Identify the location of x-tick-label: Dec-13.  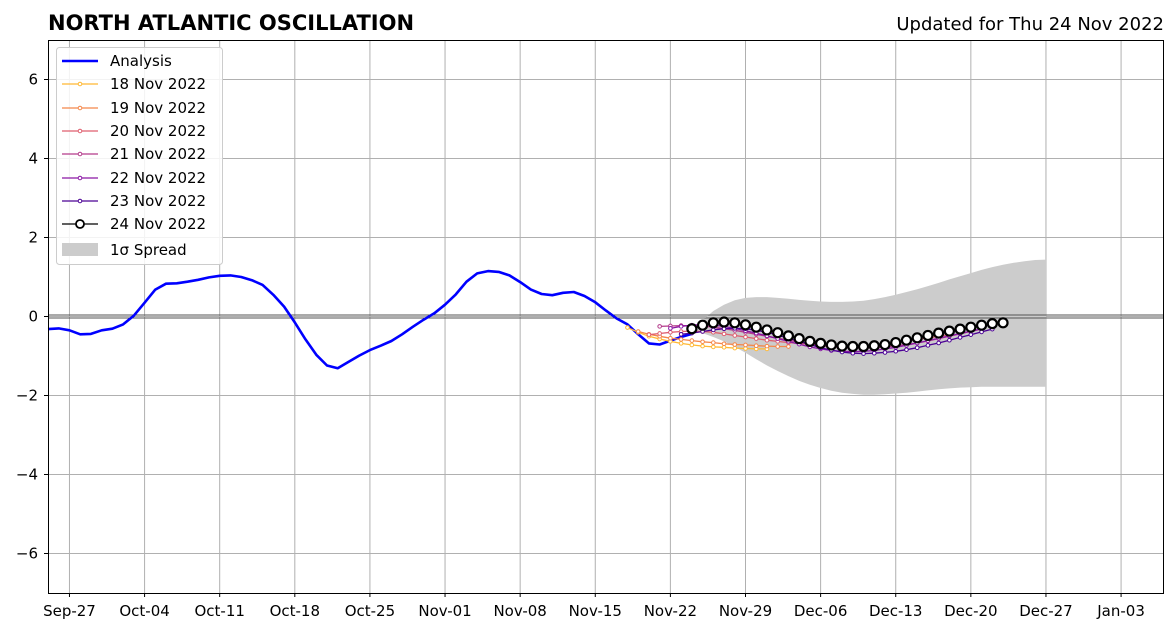
(896, 611).